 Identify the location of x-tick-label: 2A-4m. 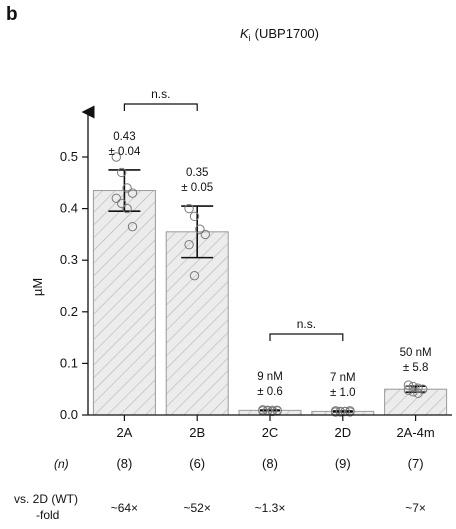
(415, 432).